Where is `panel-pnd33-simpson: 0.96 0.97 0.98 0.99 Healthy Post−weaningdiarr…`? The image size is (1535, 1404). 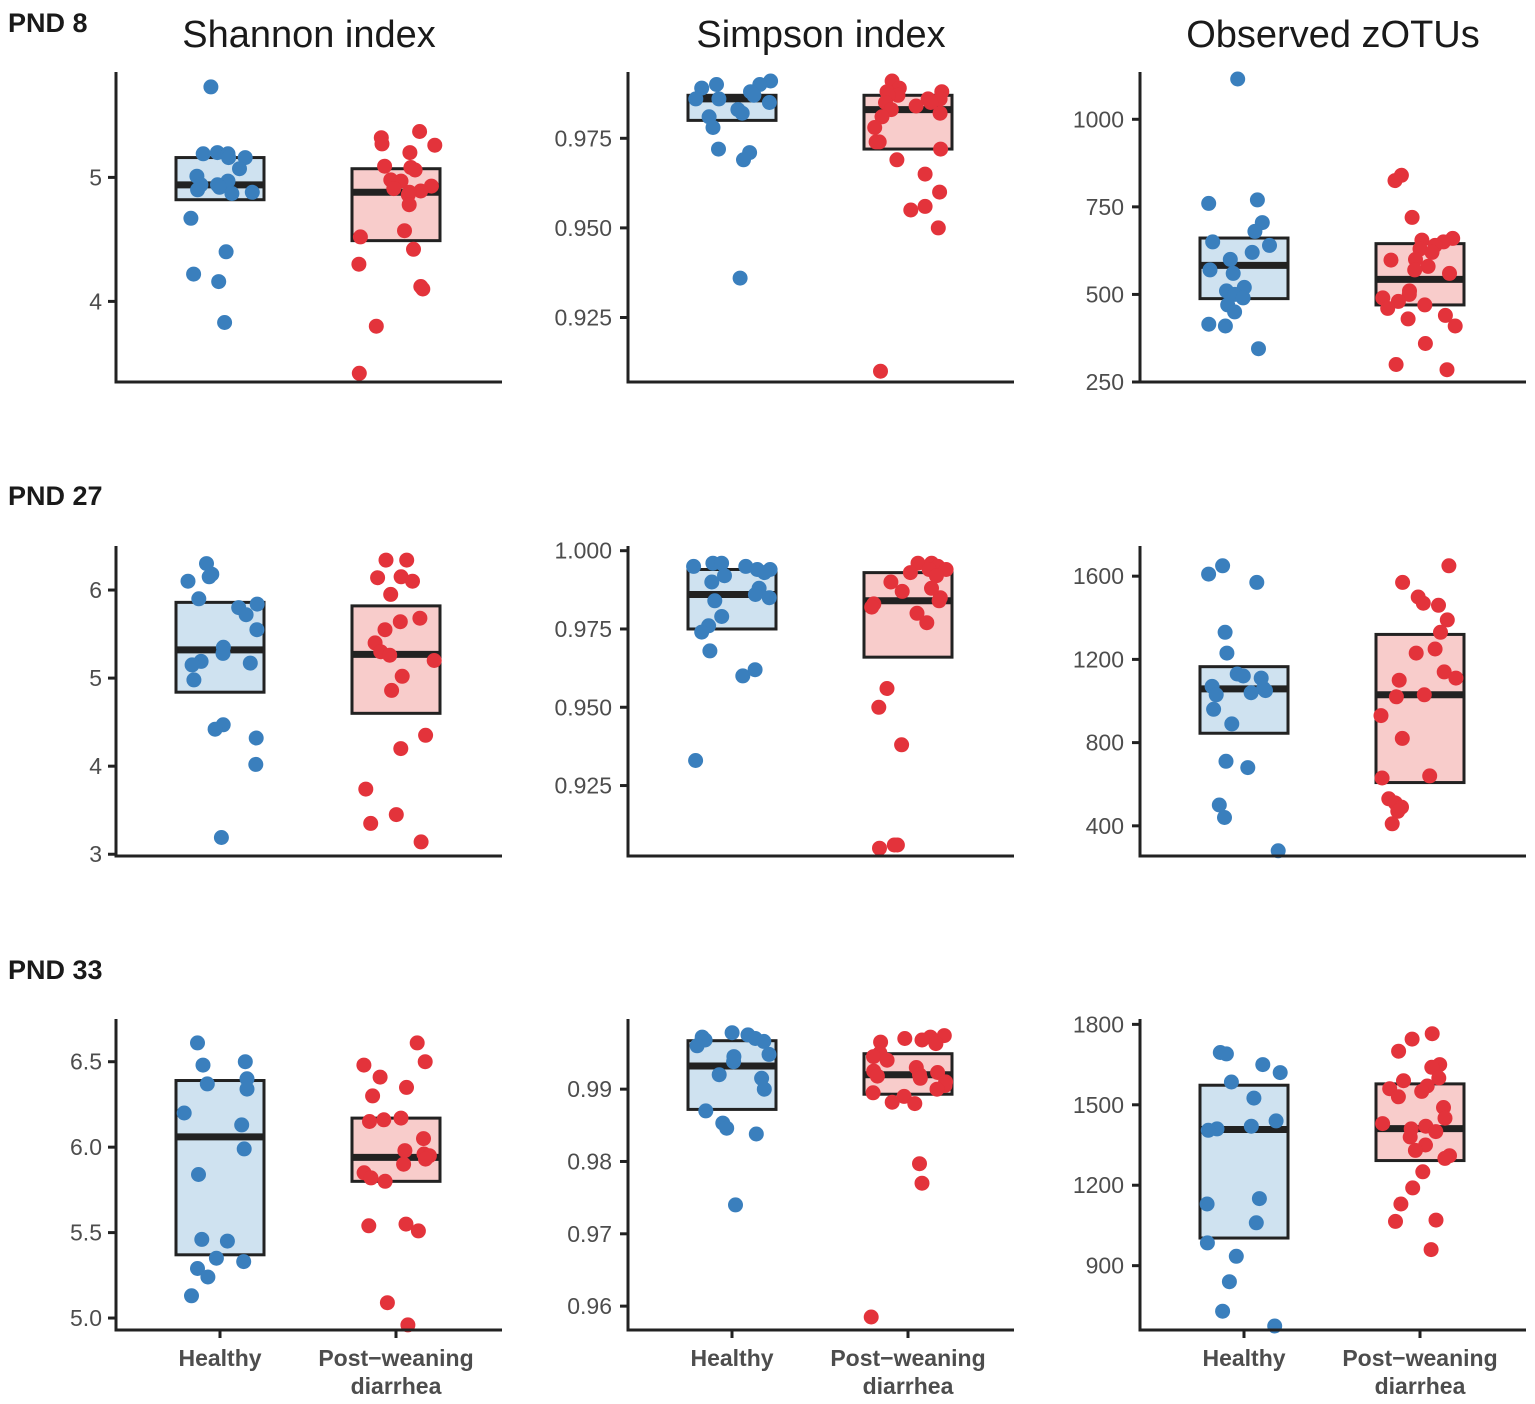 panel-pnd33-simpson: 0.96 0.97 0.98 0.99 Healthy Post−weaningdiarr… is located at coordinates (790, 1209).